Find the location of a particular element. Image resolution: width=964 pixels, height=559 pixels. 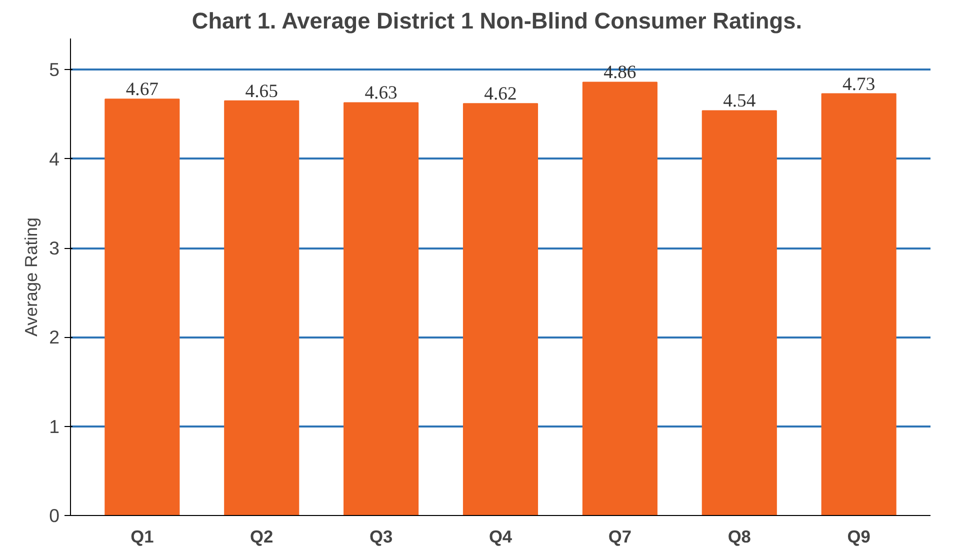

y-axis-title: Average Rating is located at coordinates (31, 277).